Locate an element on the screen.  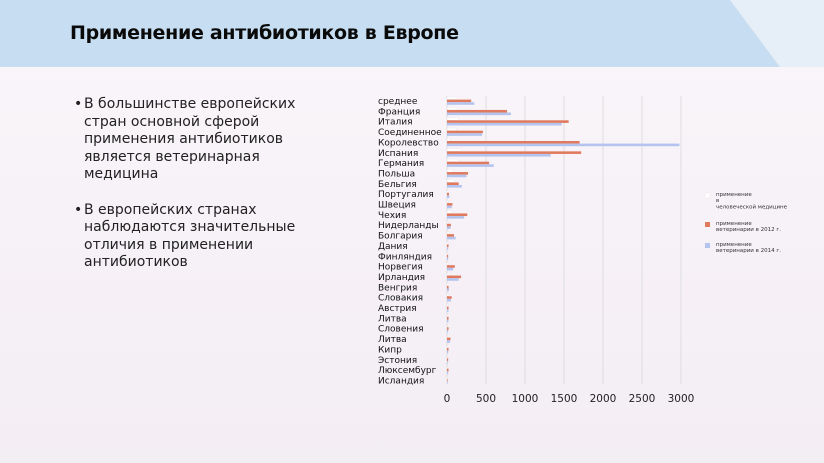
category-label: Литва is located at coordinates (392, 319).